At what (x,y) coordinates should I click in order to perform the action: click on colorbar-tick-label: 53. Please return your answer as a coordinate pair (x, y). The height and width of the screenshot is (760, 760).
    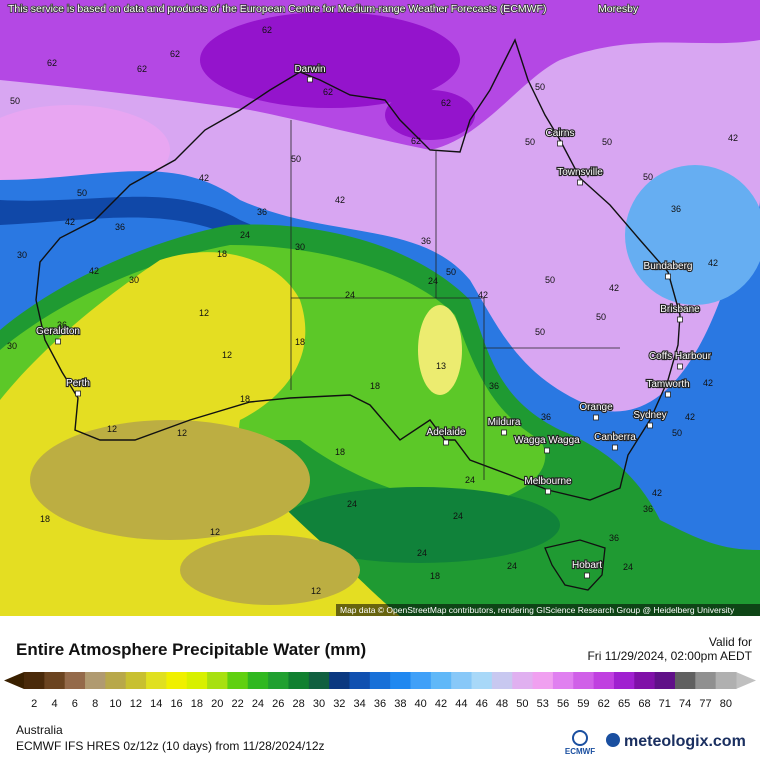
    Looking at the image, I should click on (543, 704).